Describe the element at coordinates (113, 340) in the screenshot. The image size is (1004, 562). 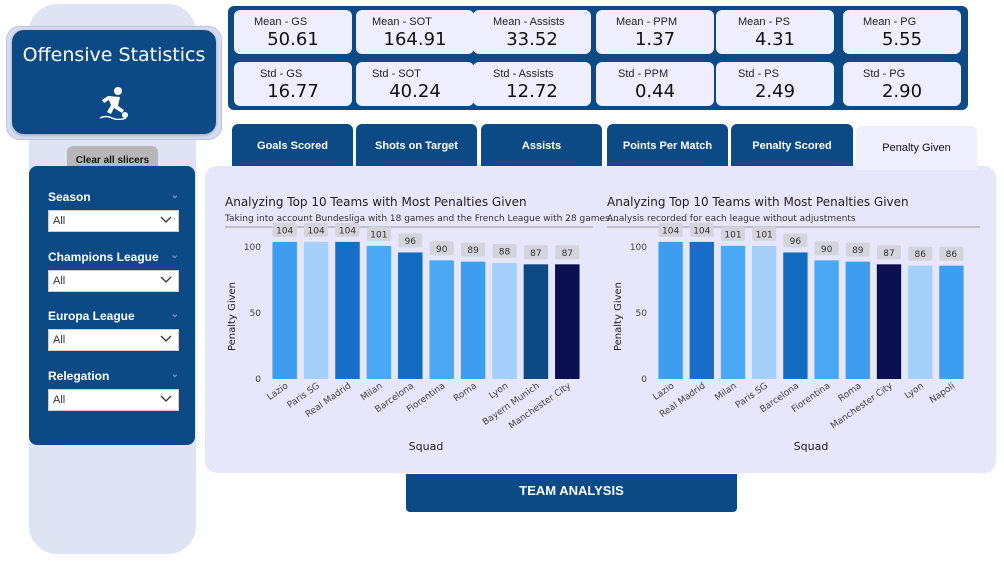
I see `europa-league-dropdown: All` at that location.